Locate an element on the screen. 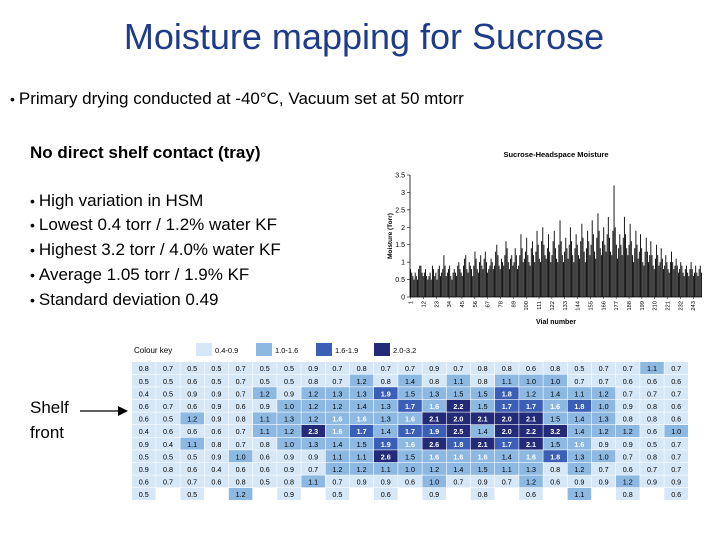  colour-key-swatch is located at coordinates (382, 349).